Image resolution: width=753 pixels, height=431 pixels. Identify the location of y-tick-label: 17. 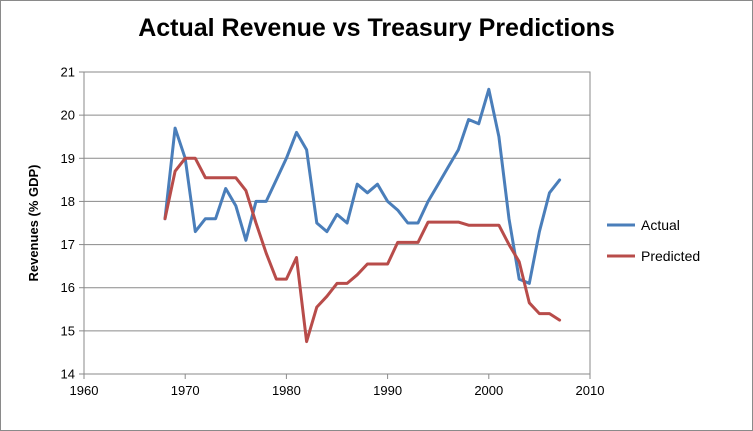
(68, 244).